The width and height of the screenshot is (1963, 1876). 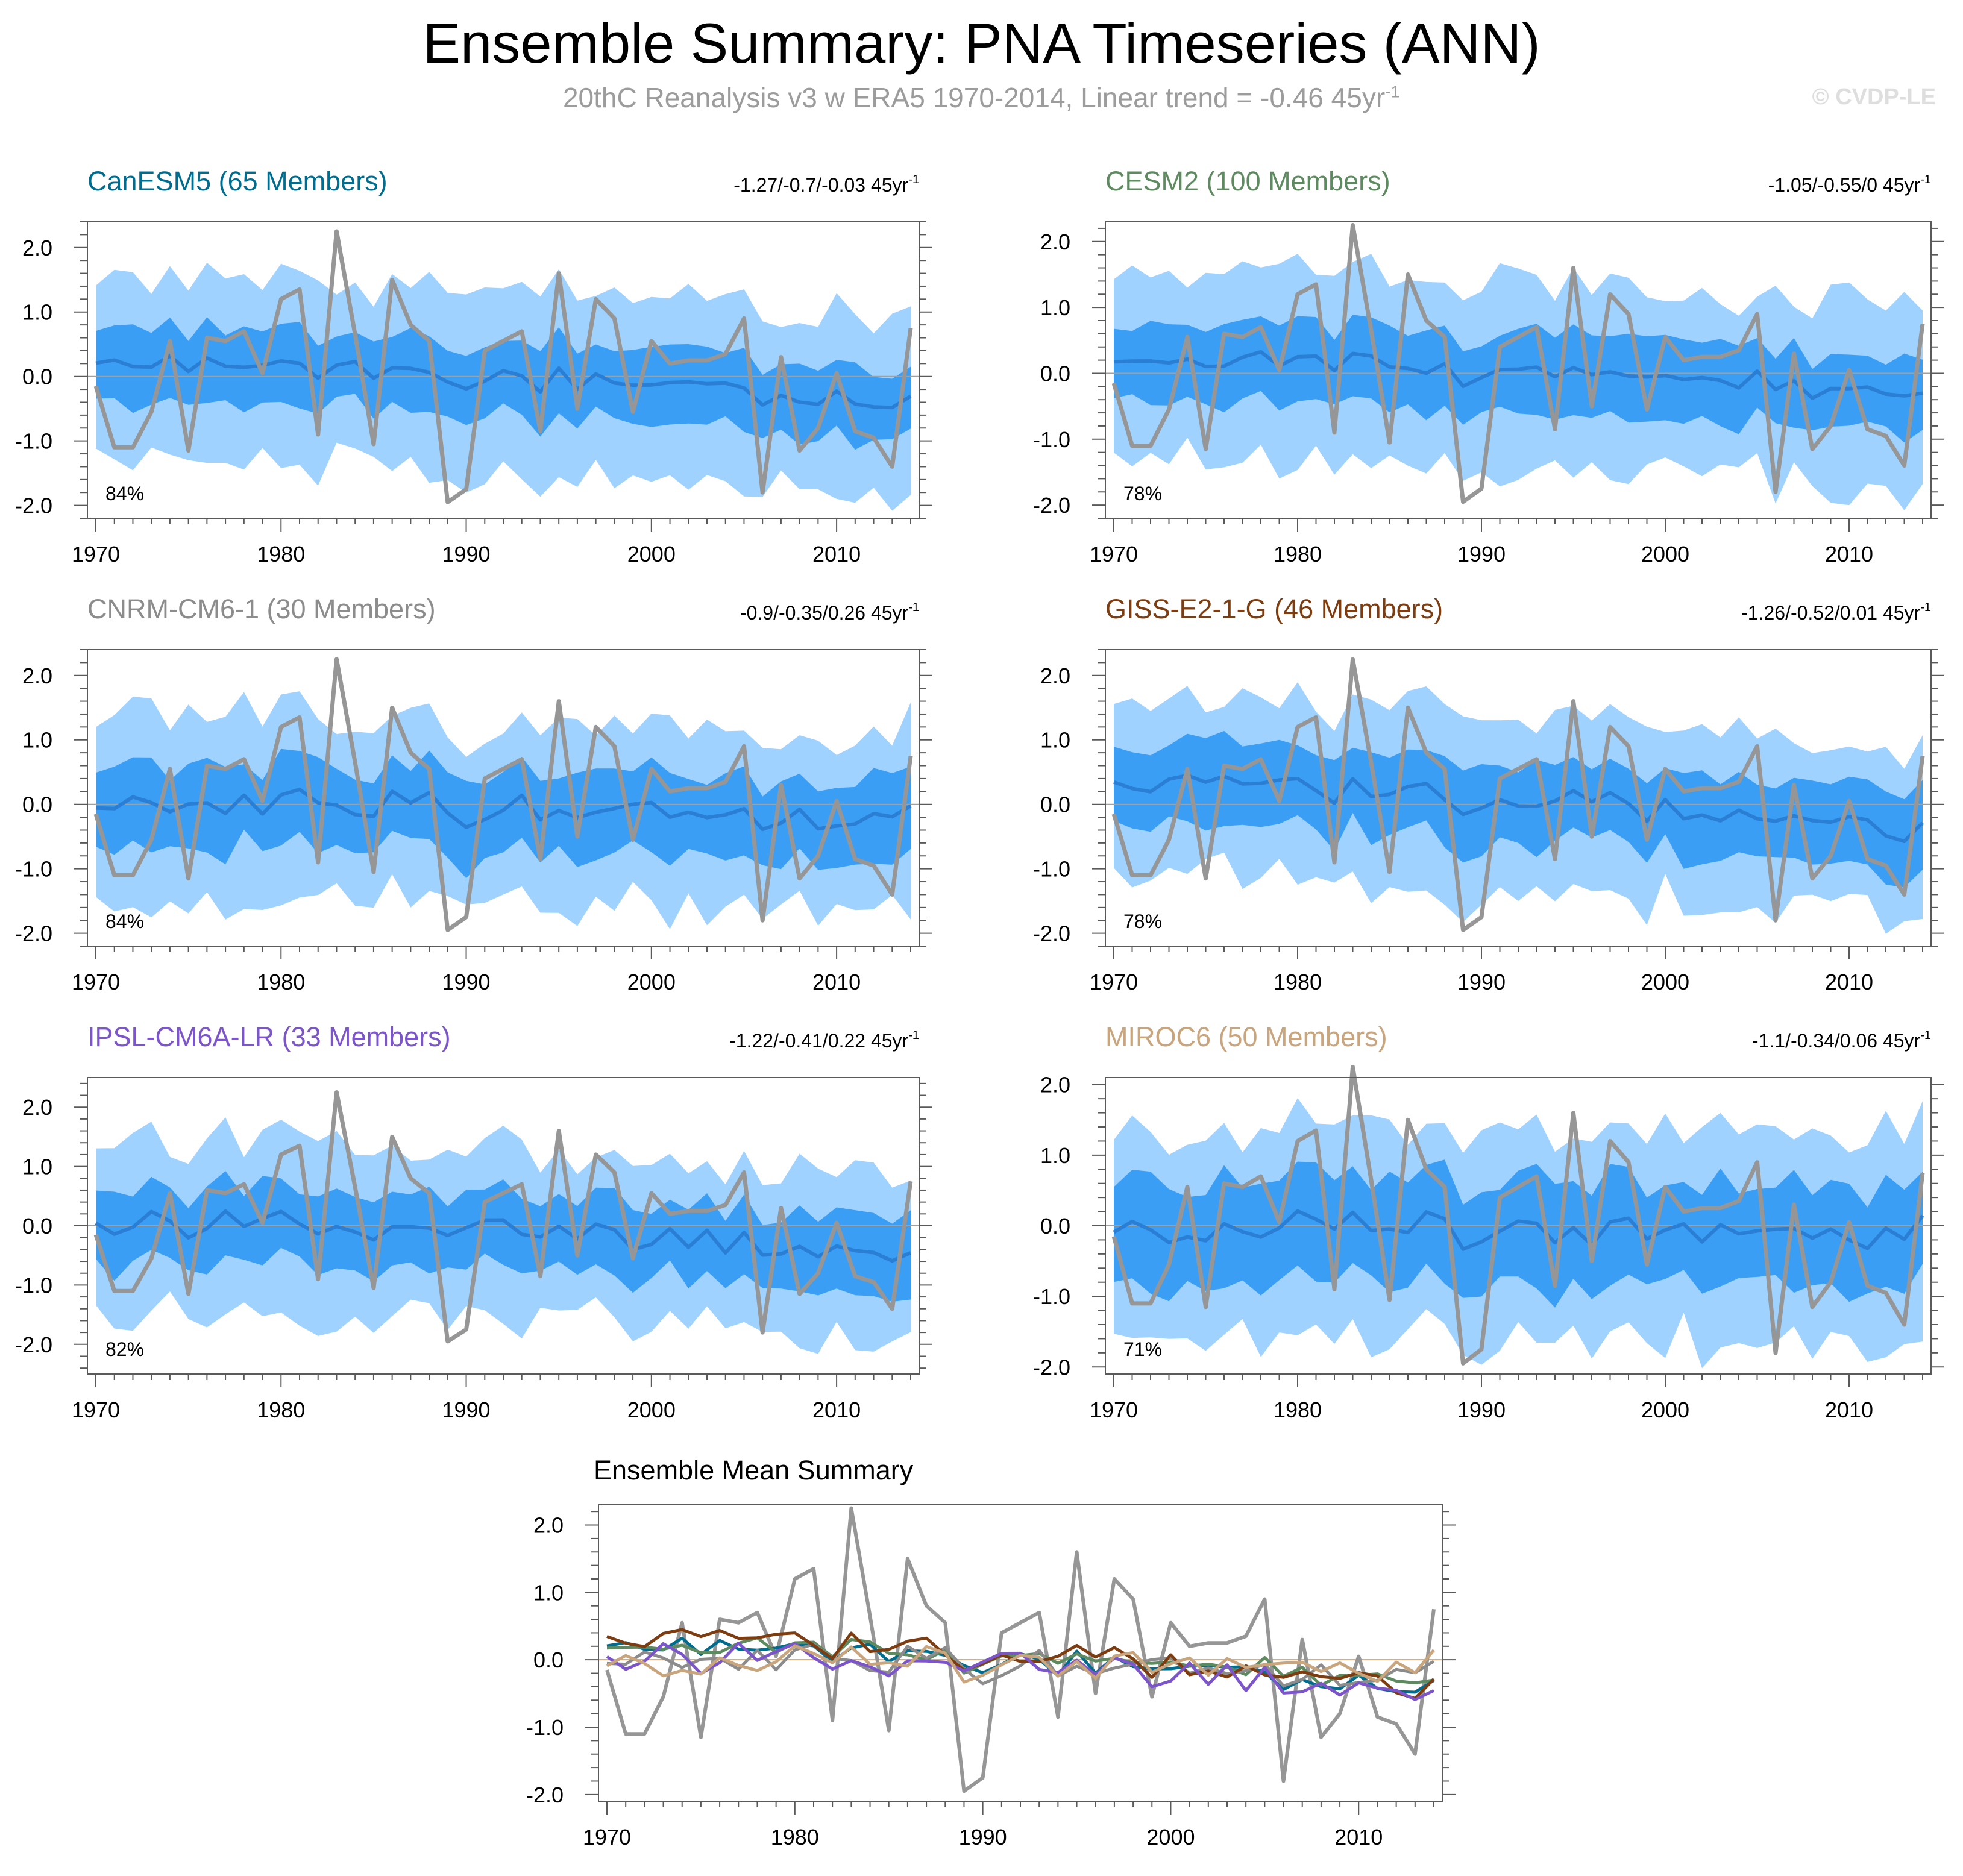 I want to click on trend-label: -0.9/-0.35/0.26 45yr-1, so click(x=829, y=612).